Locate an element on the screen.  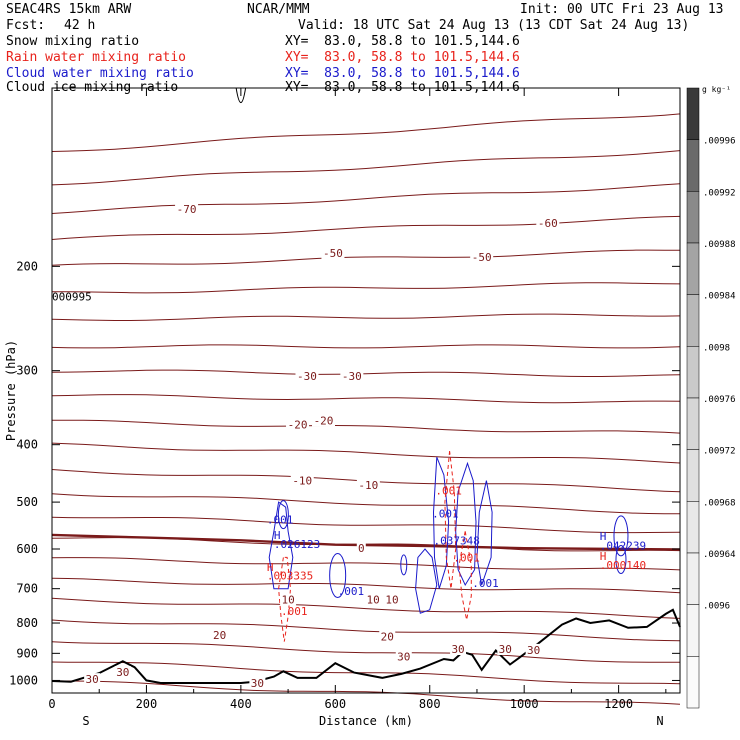
colorbar-label: .00992 is located at coordinates (719, 193).